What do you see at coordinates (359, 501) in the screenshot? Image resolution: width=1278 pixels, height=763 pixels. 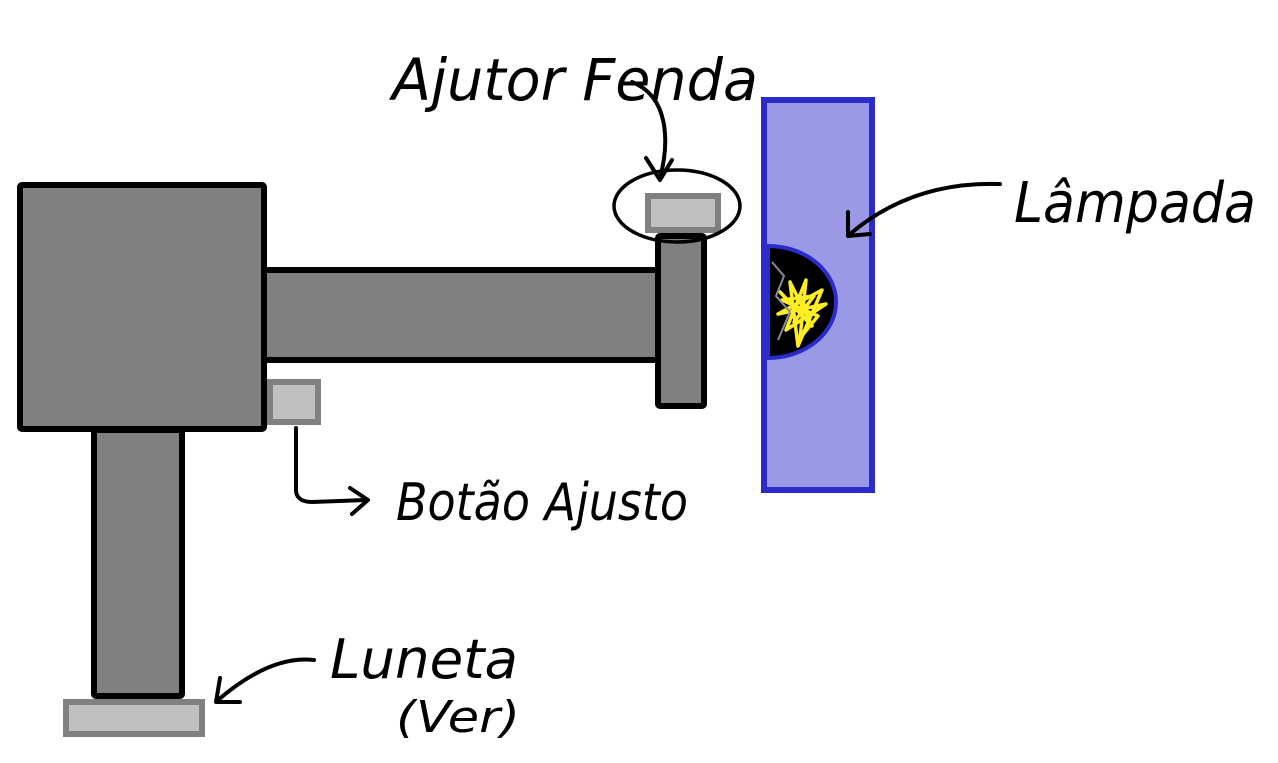 I see `arrowhead-botao-ajuste-icon` at bounding box center [359, 501].